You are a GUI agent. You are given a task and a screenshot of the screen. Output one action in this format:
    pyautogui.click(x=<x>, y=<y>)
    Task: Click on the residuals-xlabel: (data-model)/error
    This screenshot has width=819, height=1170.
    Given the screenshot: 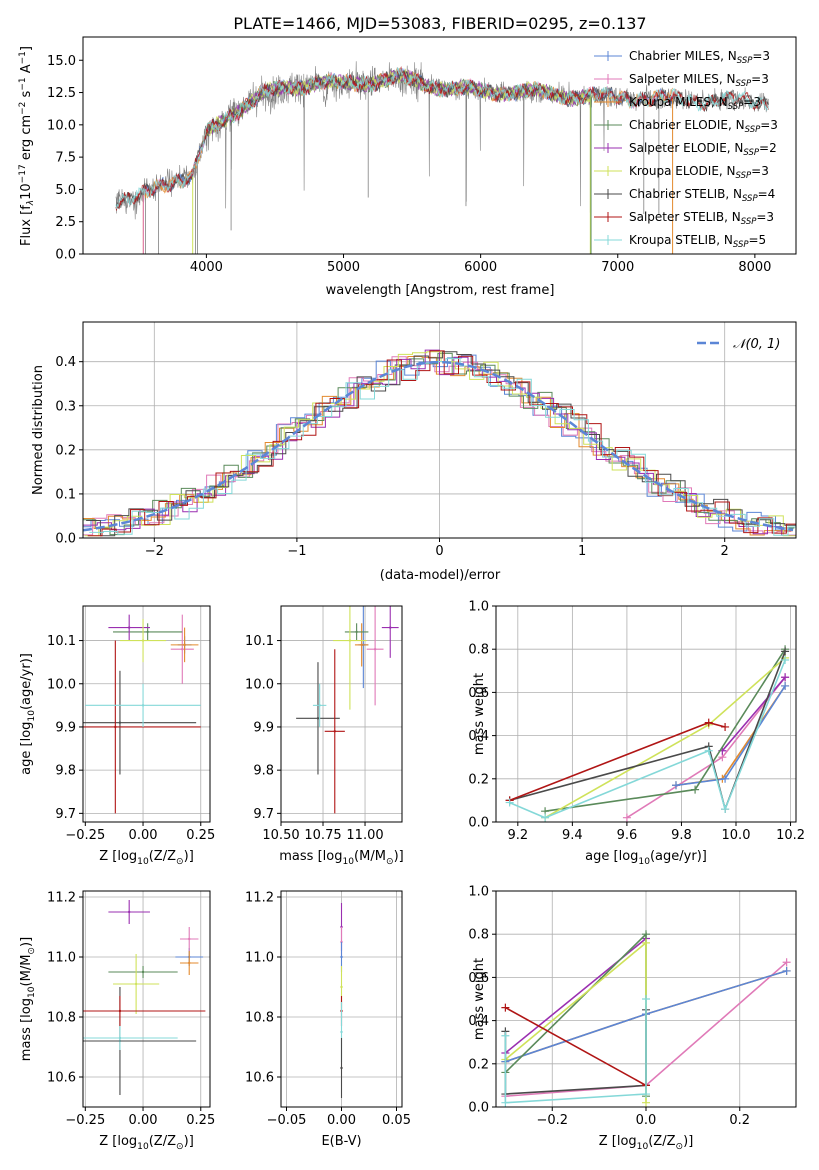 What is the action you would take?
    pyautogui.click(x=440, y=575)
    